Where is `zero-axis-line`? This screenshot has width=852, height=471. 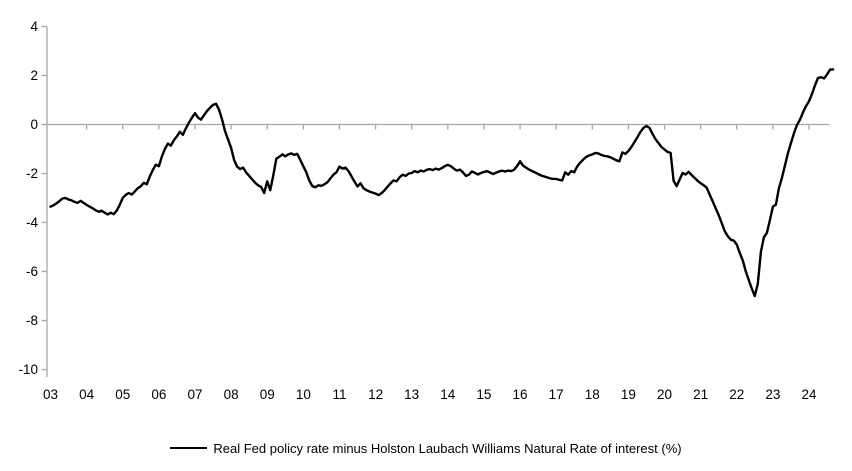 zero-axis-line is located at coordinates (438, 126).